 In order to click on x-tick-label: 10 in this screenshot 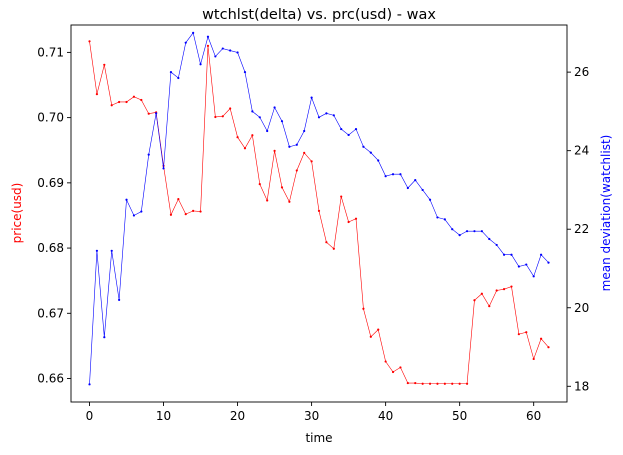, I will do `click(163, 416)`.